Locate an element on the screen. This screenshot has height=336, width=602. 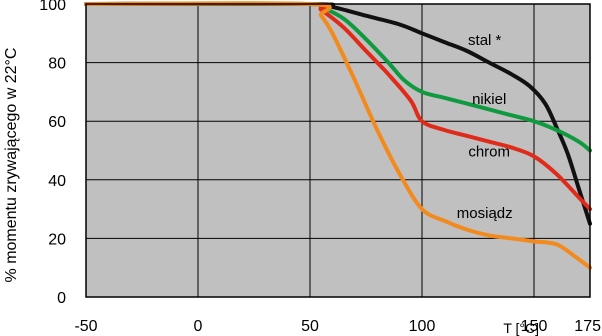
series-label: stal * is located at coordinates (485, 40).